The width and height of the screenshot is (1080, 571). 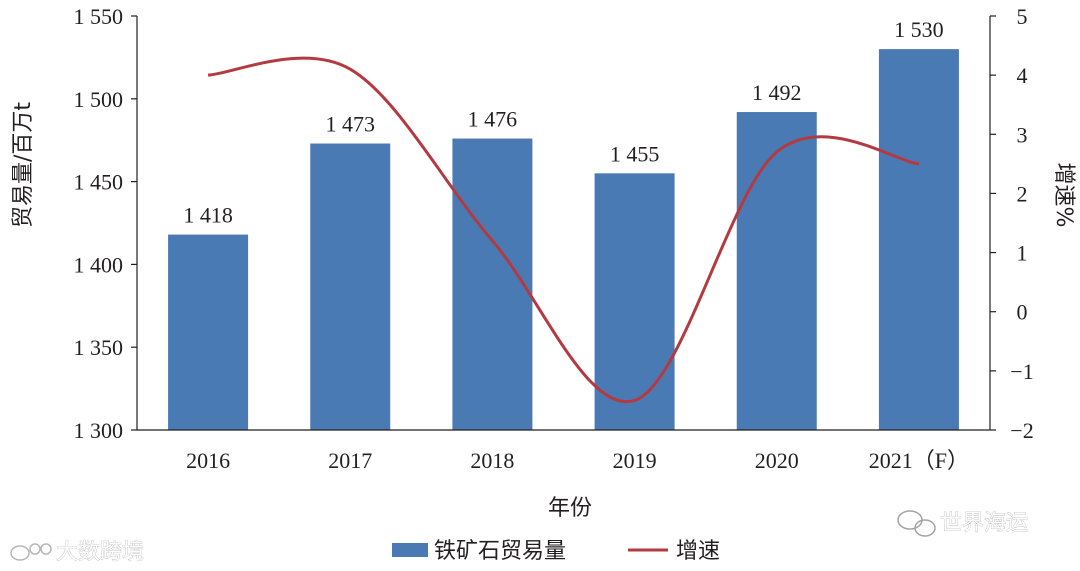 What do you see at coordinates (577, 460) in the screenshot?
I see `x-tick-labels: 2016 2017 2018 2019 2020 2021（F）` at bounding box center [577, 460].